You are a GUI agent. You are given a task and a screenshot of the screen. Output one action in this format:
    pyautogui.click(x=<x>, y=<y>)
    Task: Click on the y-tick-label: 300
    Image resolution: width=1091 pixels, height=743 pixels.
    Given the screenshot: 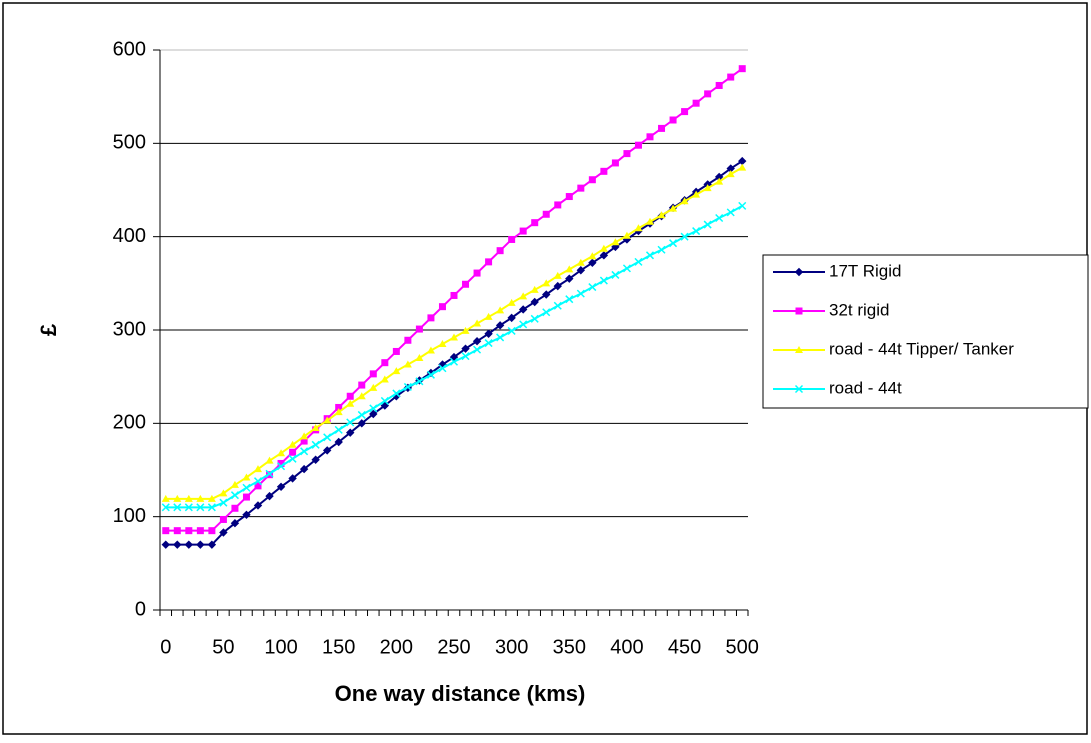 What is the action you would take?
    pyautogui.click(x=129, y=329)
    